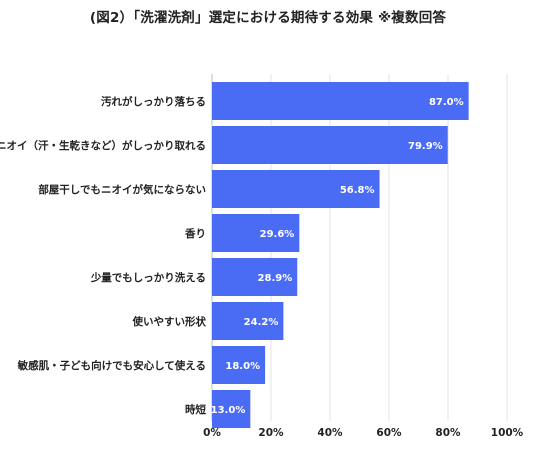  I want to click on value-label: 18.0%, so click(242, 366).